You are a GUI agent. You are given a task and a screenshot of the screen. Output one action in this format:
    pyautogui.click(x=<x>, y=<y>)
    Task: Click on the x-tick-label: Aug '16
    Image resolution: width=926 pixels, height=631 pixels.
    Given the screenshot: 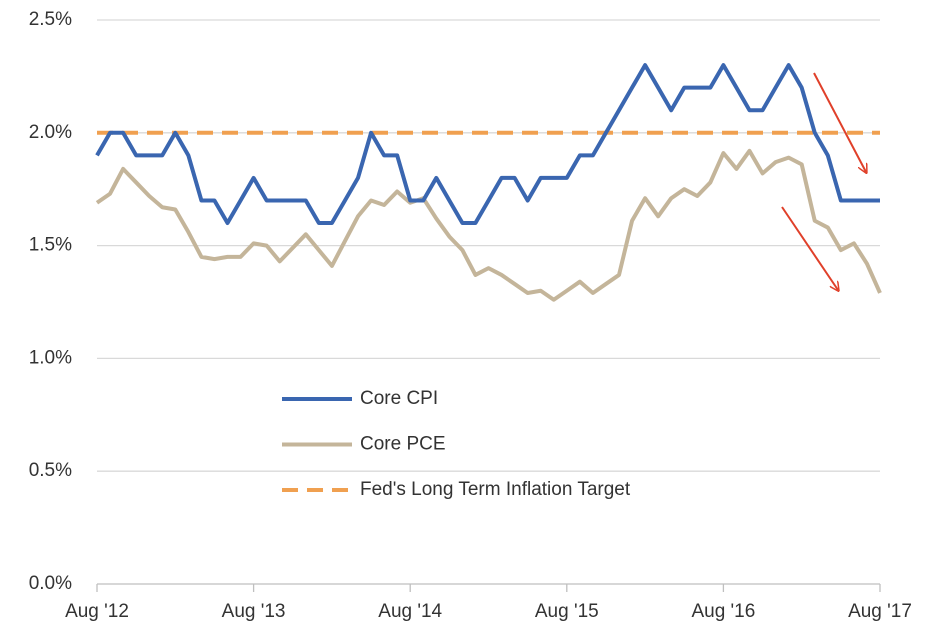 What is the action you would take?
    pyautogui.click(x=723, y=611)
    